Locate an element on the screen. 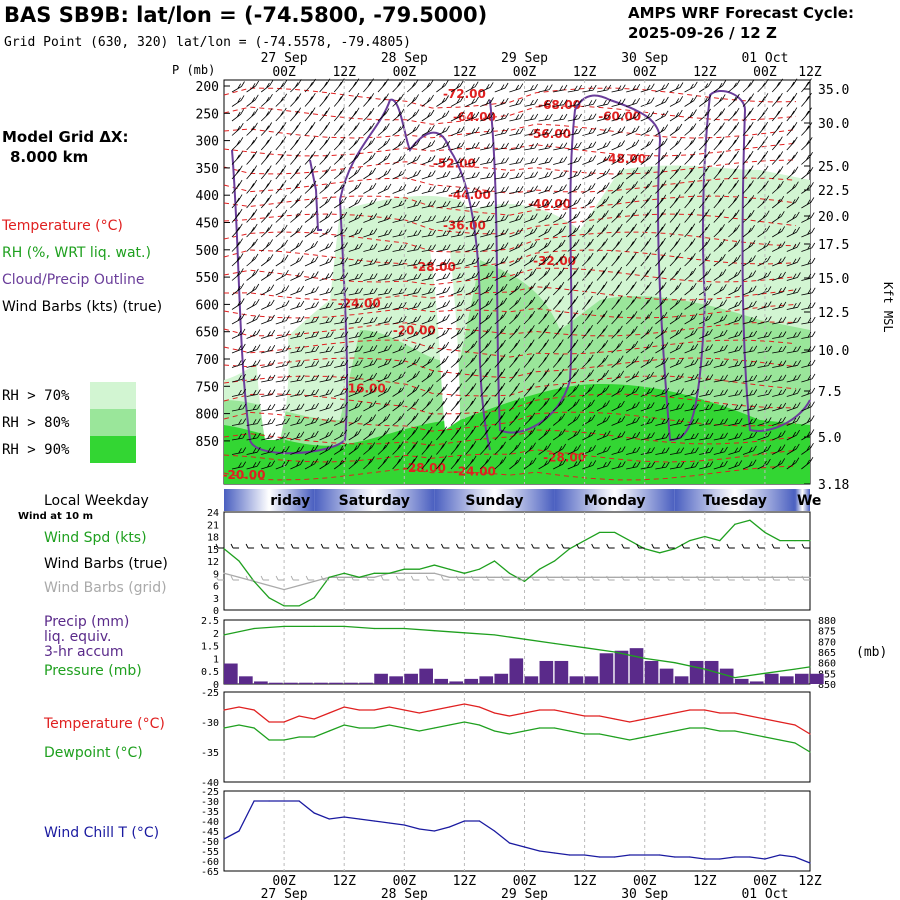 This screenshot has width=900, height=900. pressure-tick: 875 is located at coordinates (827, 632).